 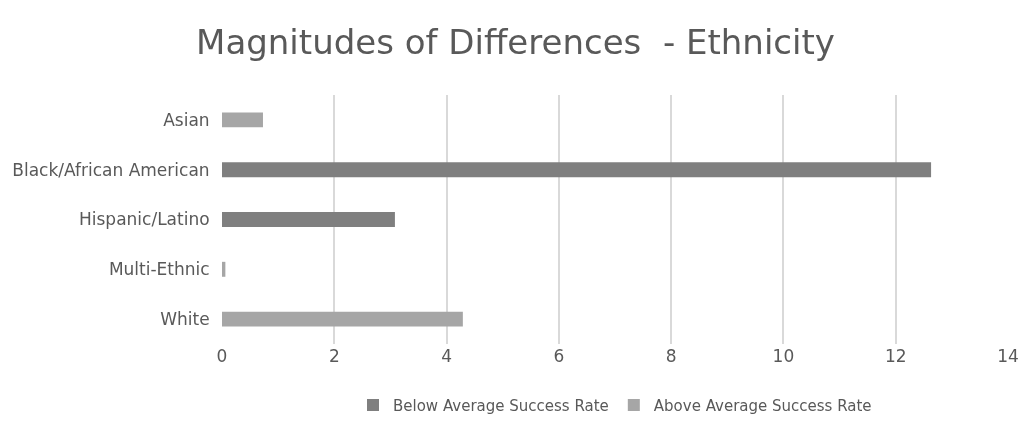 What do you see at coordinates (895, 356) in the screenshot?
I see `x-tick-label: 12` at bounding box center [895, 356].